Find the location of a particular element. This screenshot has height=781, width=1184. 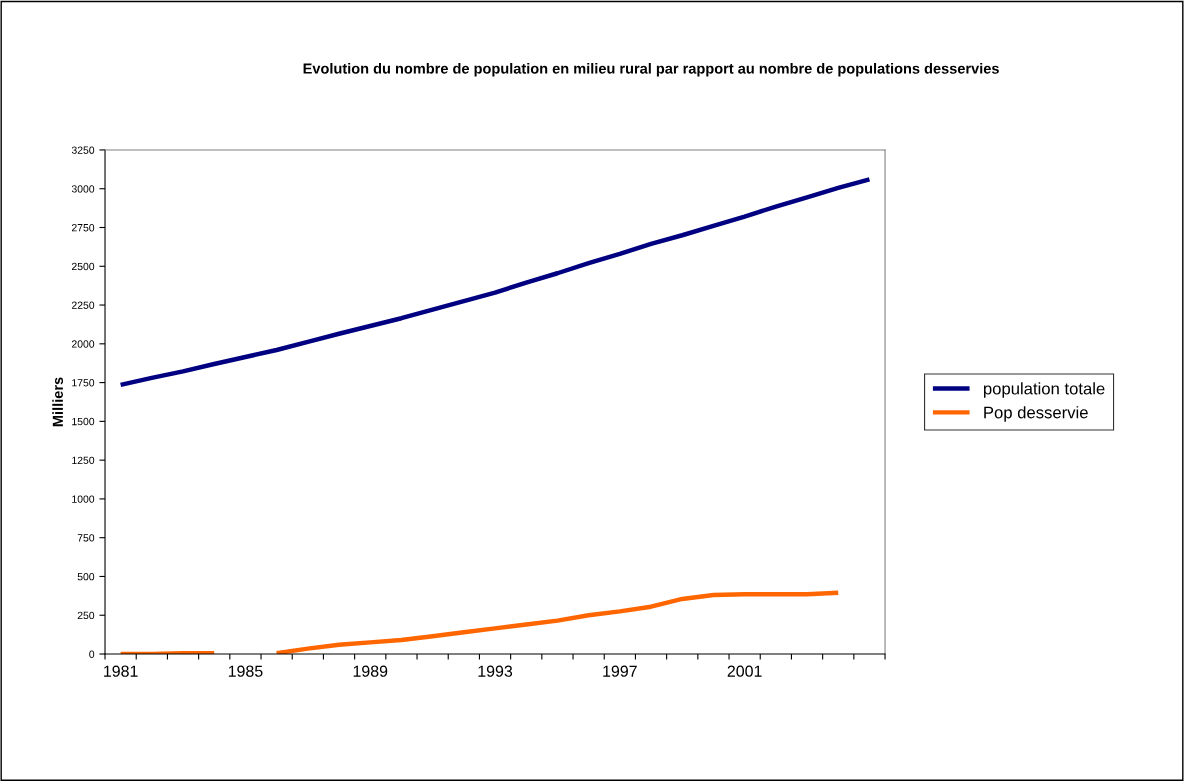

x-tick-label: 1989 is located at coordinates (370, 671).